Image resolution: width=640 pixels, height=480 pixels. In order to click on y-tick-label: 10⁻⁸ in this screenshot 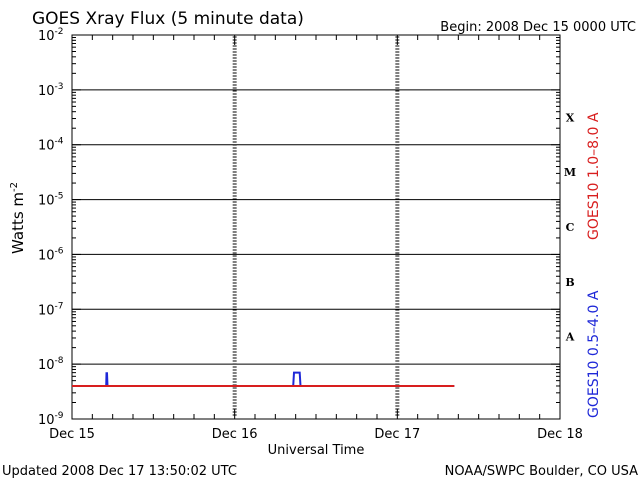, I will do `click(51, 364)`.